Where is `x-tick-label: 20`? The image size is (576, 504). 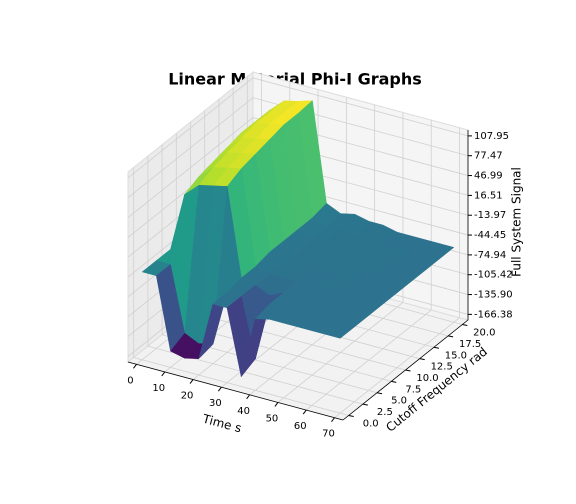
x-tick-label: 20 is located at coordinates (187, 396).